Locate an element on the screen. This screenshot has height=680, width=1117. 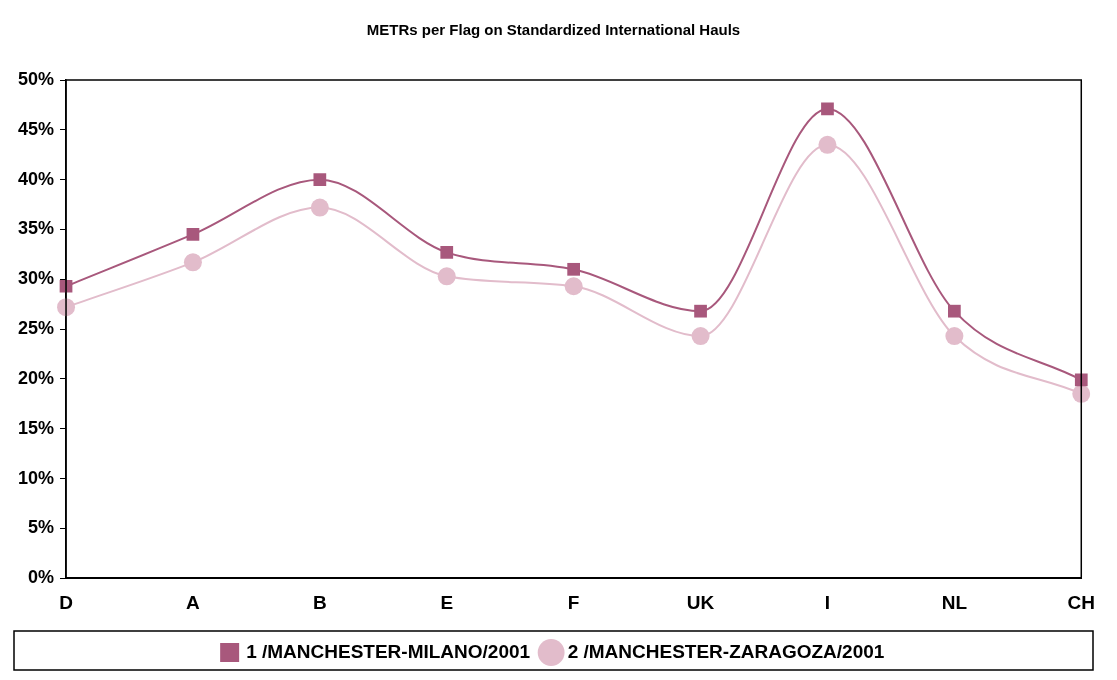
x-tick-label: I is located at coordinates (827, 602).